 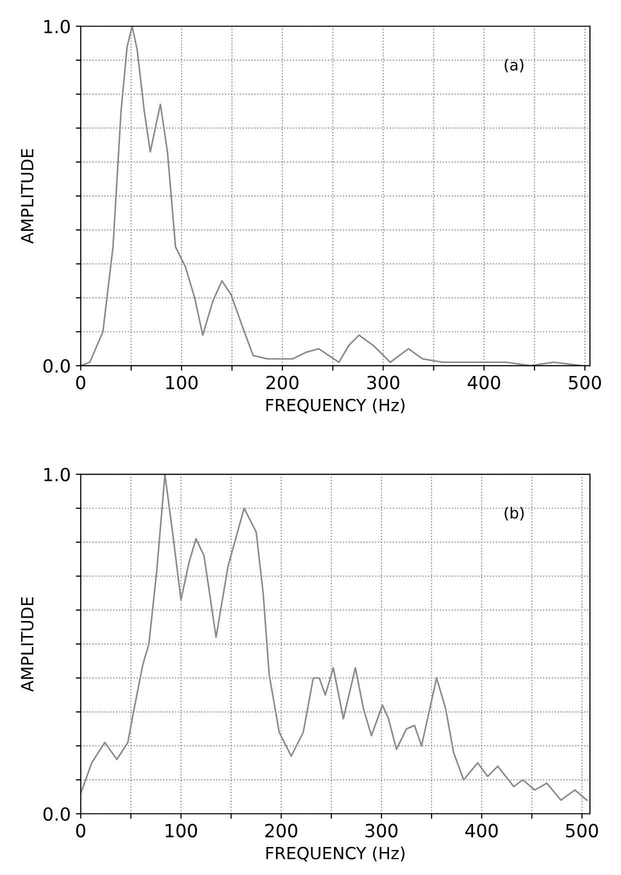 I want to click on annotation: (b), so click(x=514, y=513).